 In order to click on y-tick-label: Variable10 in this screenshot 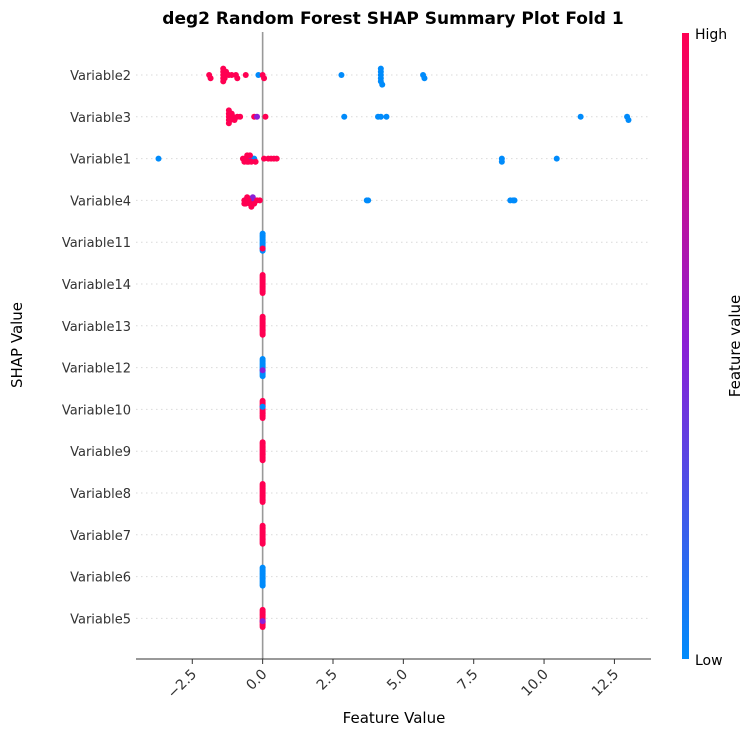, I will do `click(96, 410)`.